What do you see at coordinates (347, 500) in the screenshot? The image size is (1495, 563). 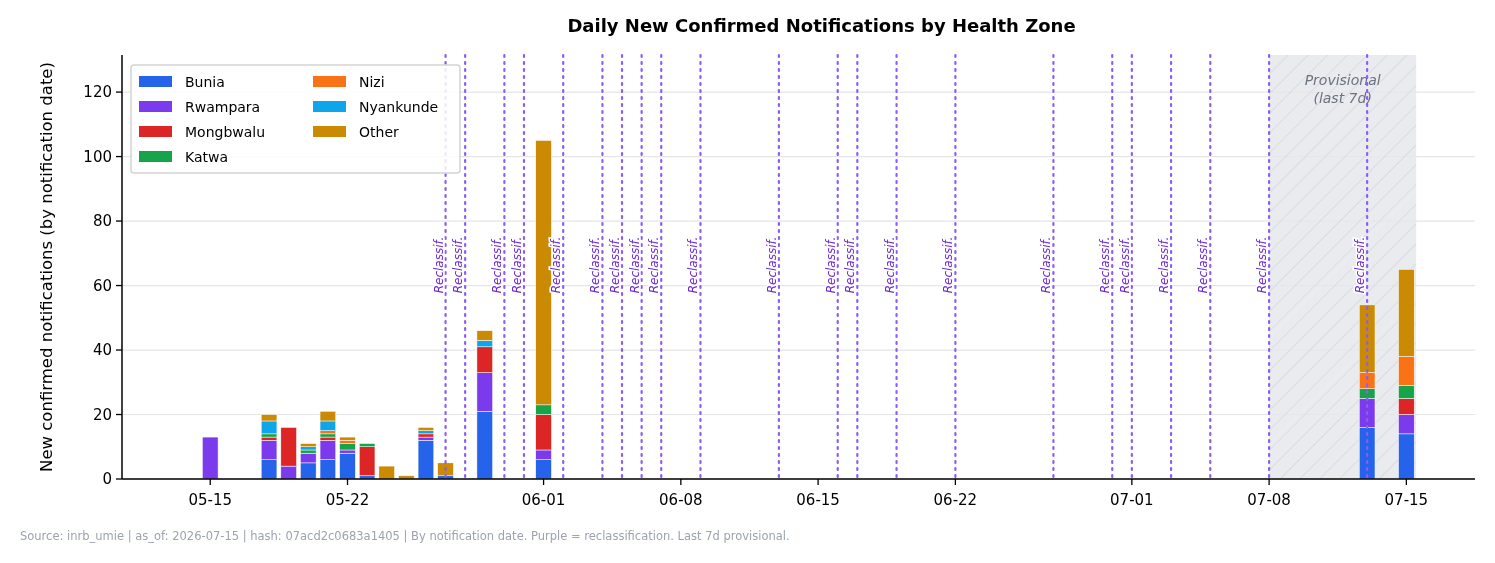 I see `x-tick-label: 05-22` at bounding box center [347, 500].